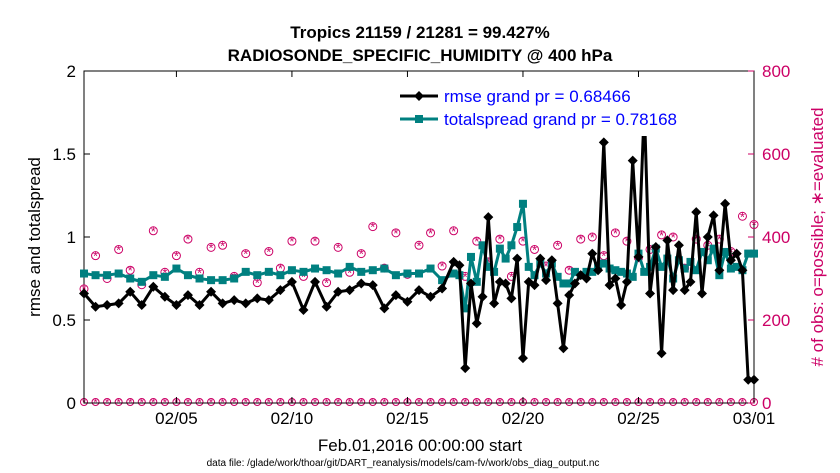 This screenshot has height=473, width=840. What do you see at coordinates (407, 418) in the screenshot?
I see `x-tick-label: 02/15` at bounding box center [407, 418].